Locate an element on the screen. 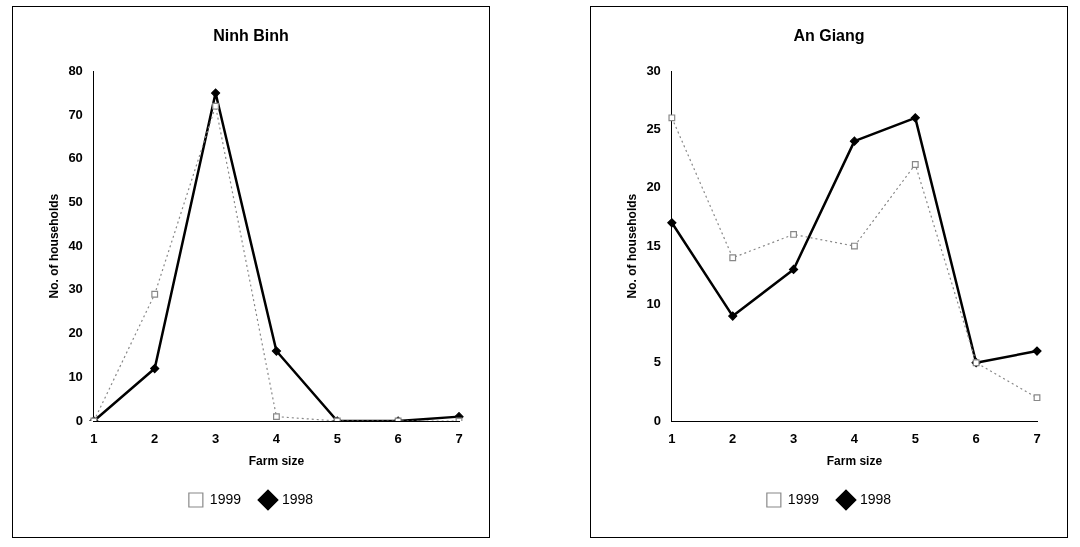 The width and height of the screenshot is (1080, 547). y-tick-label: 50 is located at coordinates (75, 201).